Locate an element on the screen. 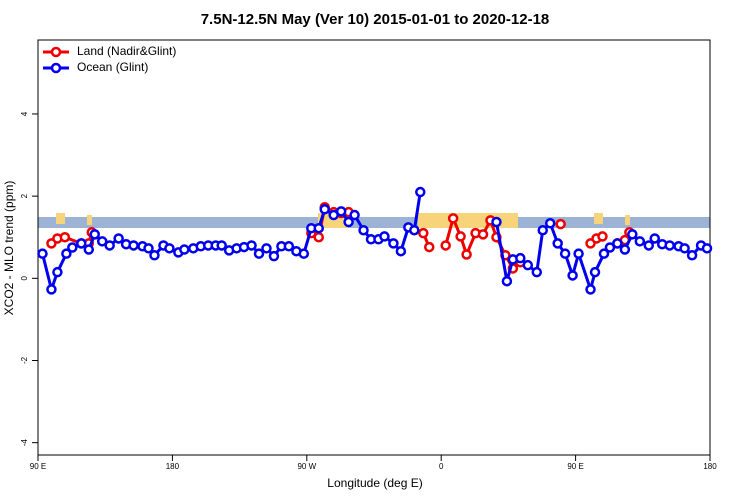 The image size is (750, 500). y-tick-label: -4 is located at coordinates (24, 443).